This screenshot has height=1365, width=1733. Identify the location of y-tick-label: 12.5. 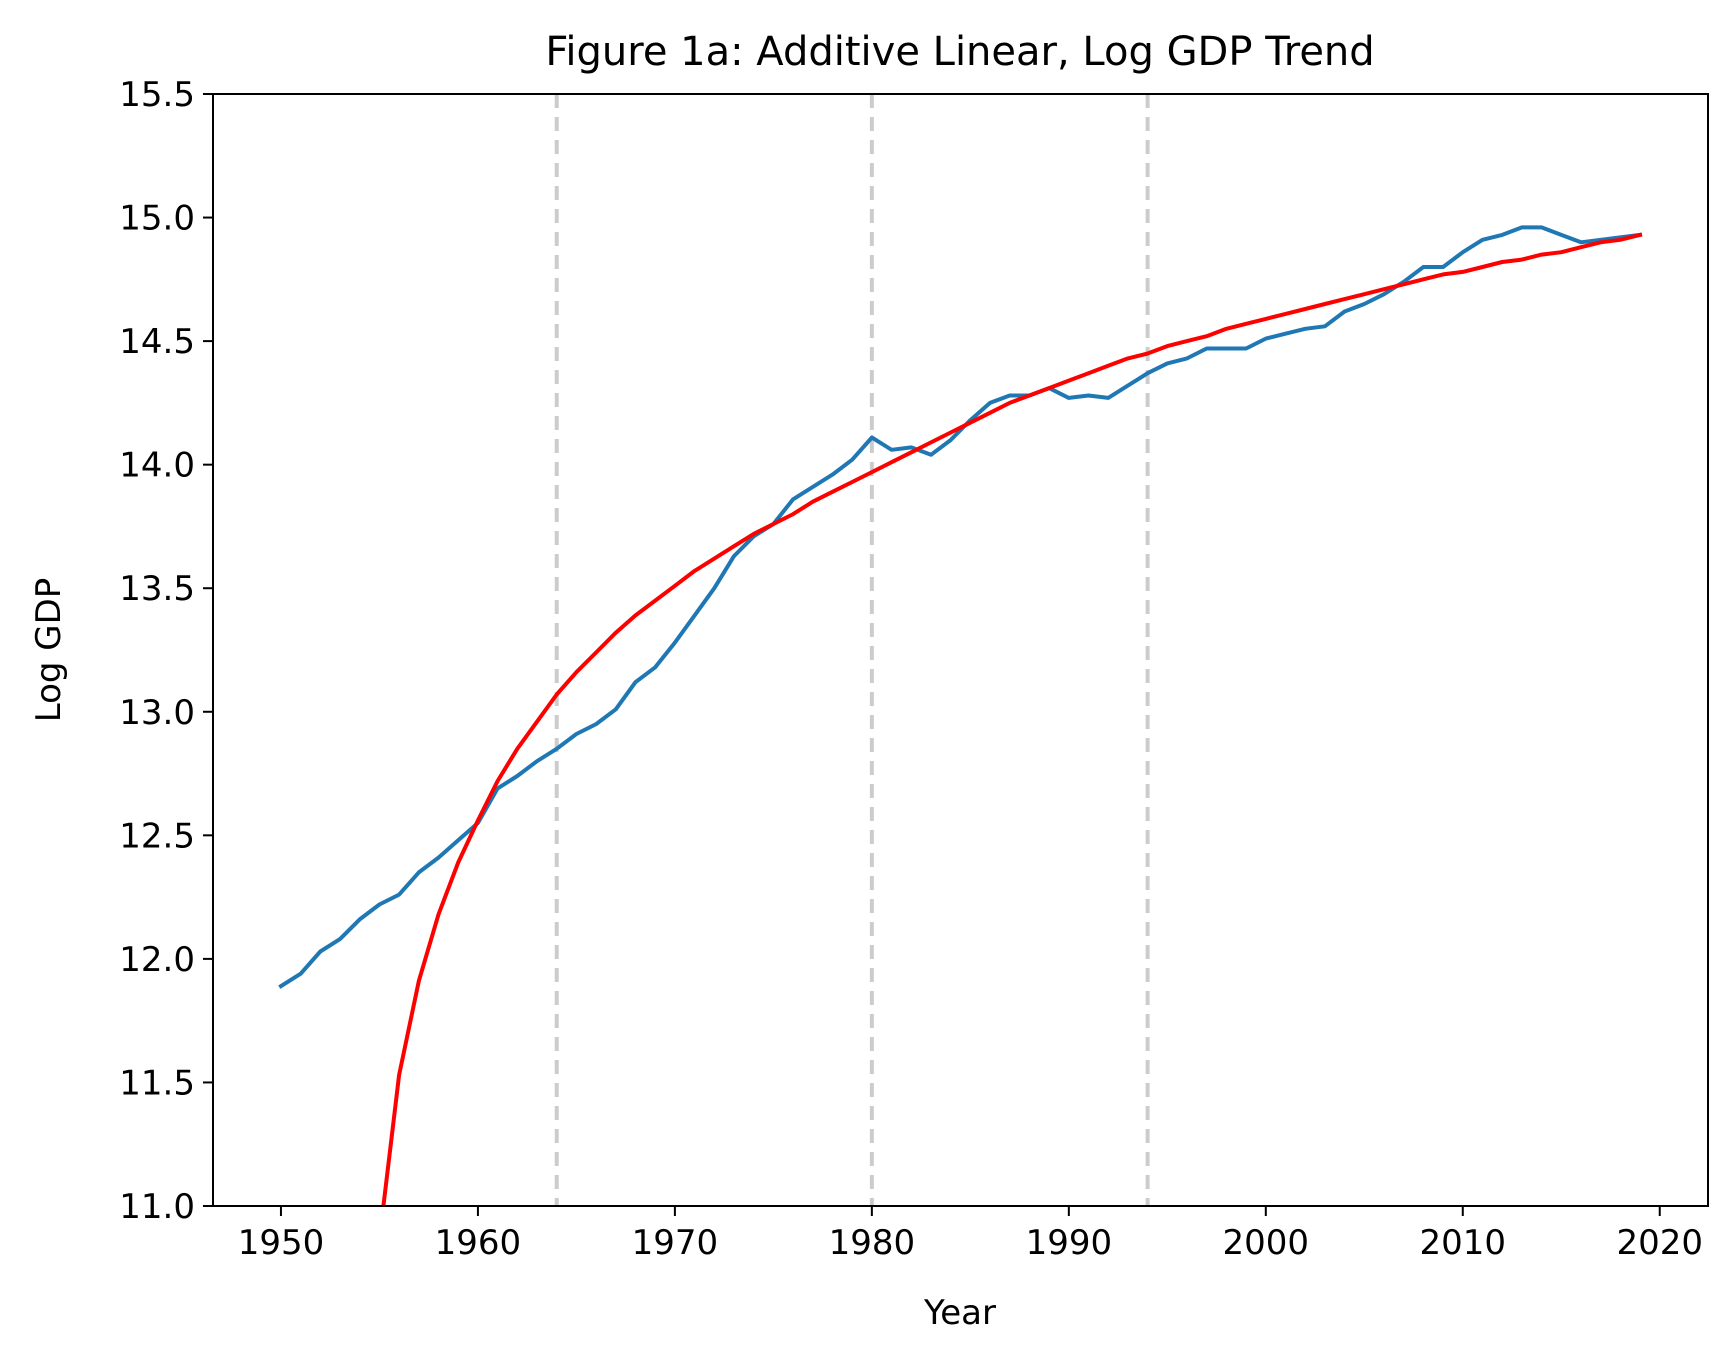
(157, 836).